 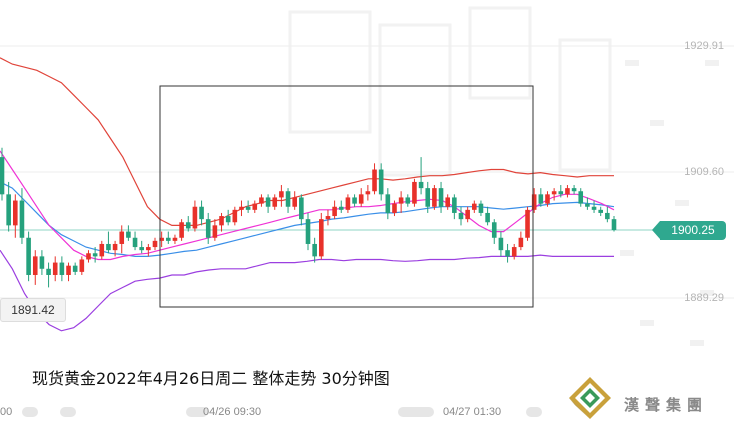 What do you see at coordinates (666, 405) in the screenshot?
I see `brand-name: 漢聲集團` at bounding box center [666, 405].